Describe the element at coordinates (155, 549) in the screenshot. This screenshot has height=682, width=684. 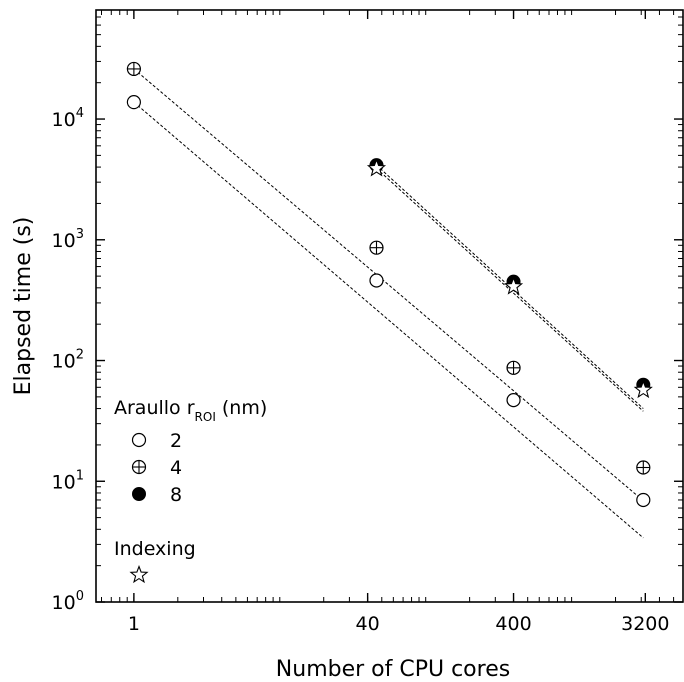
I see `legend-indexing-label: Indexing` at that location.